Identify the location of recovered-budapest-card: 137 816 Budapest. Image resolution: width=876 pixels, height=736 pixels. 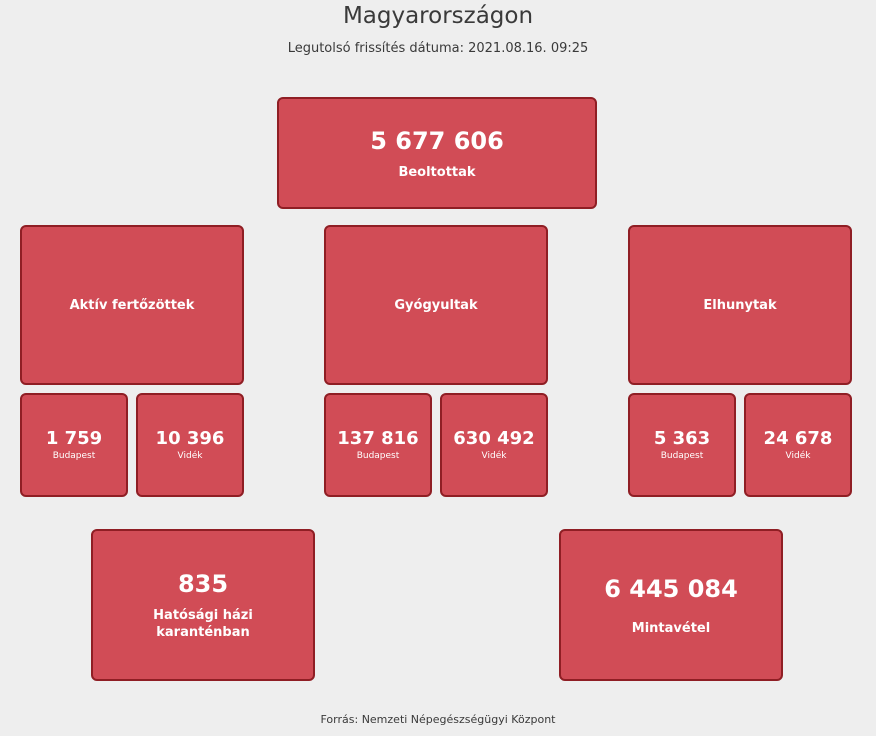
(378, 445).